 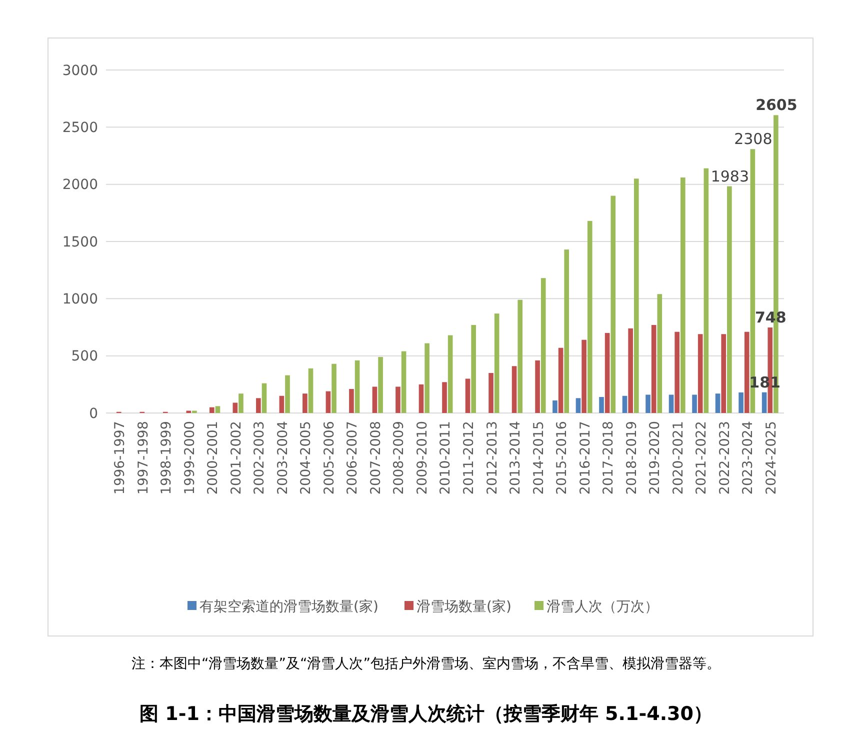 I want to click on x-tick-label: 2019-2020, so click(x=655, y=458).